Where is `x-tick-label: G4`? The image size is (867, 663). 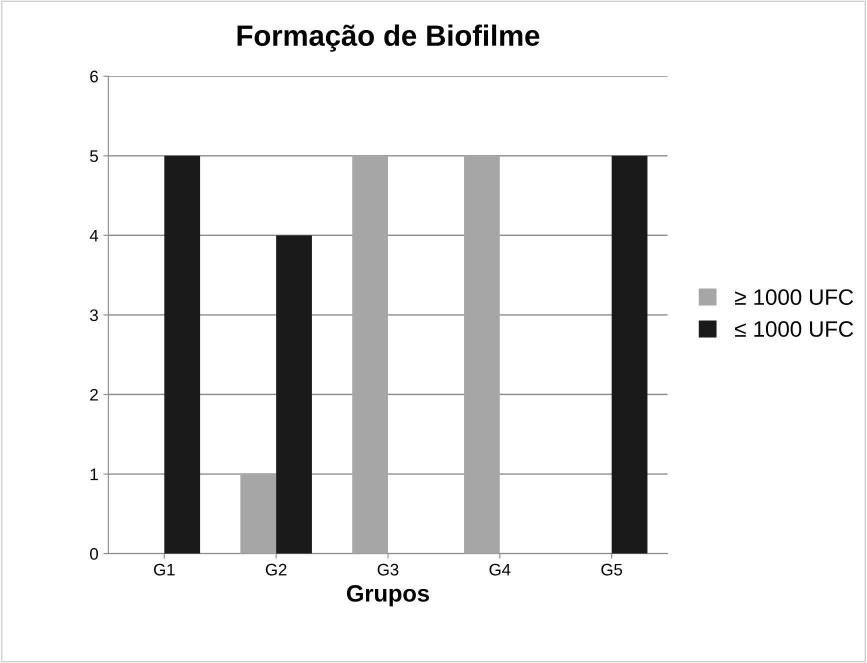
x-tick-label: G4 is located at coordinates (500, 570).